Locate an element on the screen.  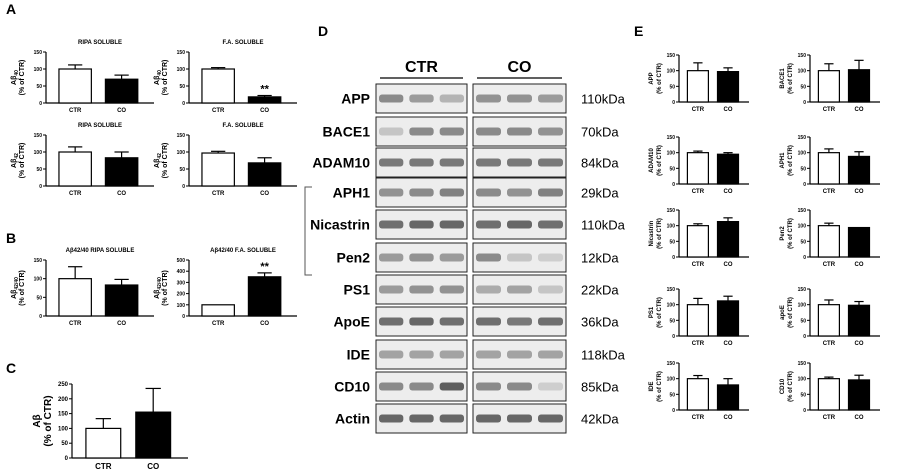
blot-row-bace1: BACE1 70kDa is located at coordinates (471, 131).